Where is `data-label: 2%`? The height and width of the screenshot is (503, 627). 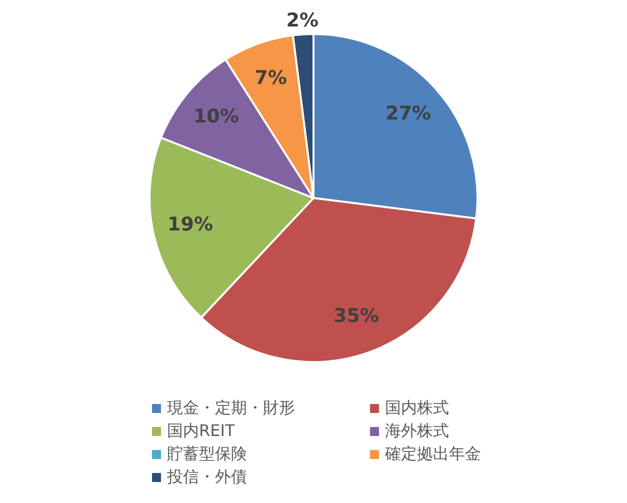 data-label: 2% is located at coordinates (302, 20).